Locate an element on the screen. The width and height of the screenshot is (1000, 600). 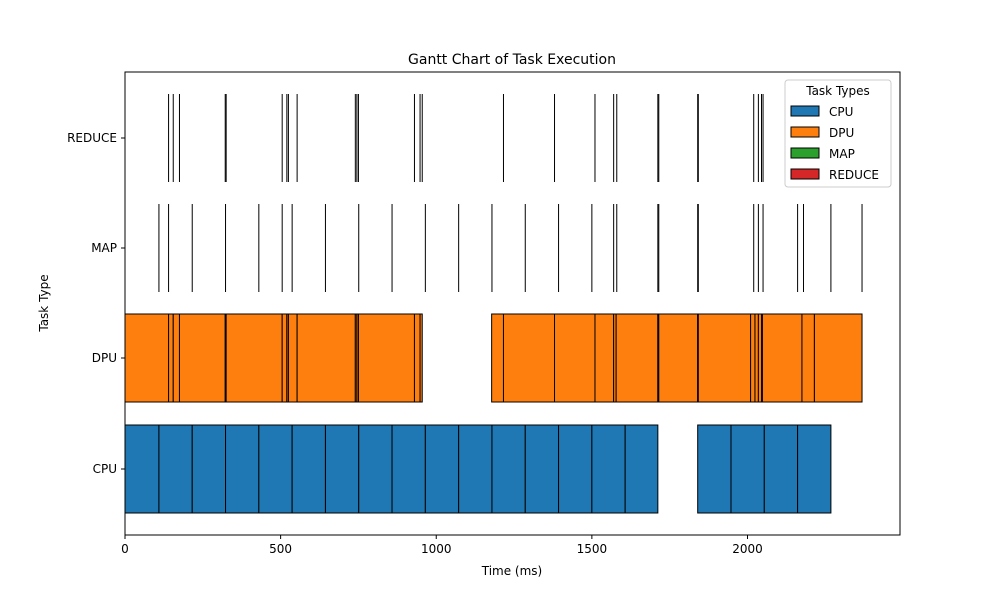
x-tick-label: 2000 is located at coordinates (747, 549).